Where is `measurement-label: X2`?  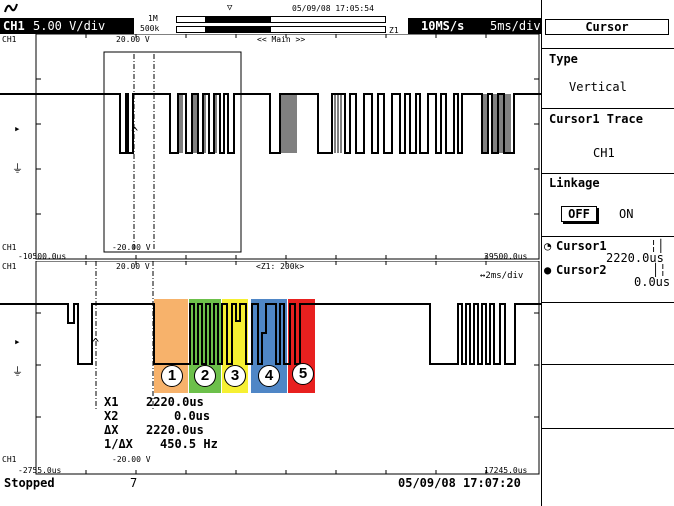 measurement-label: X2 is located at coordinates (111, 416).